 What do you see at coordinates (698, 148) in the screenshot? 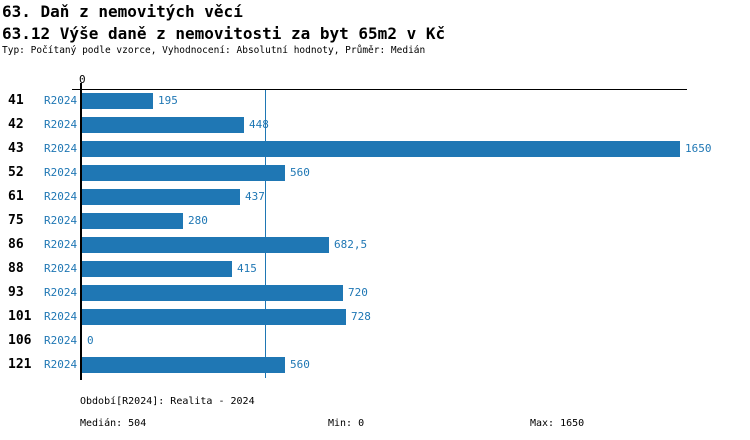
I see `bar-value-label: 1650` at bounding box center [698, 148].